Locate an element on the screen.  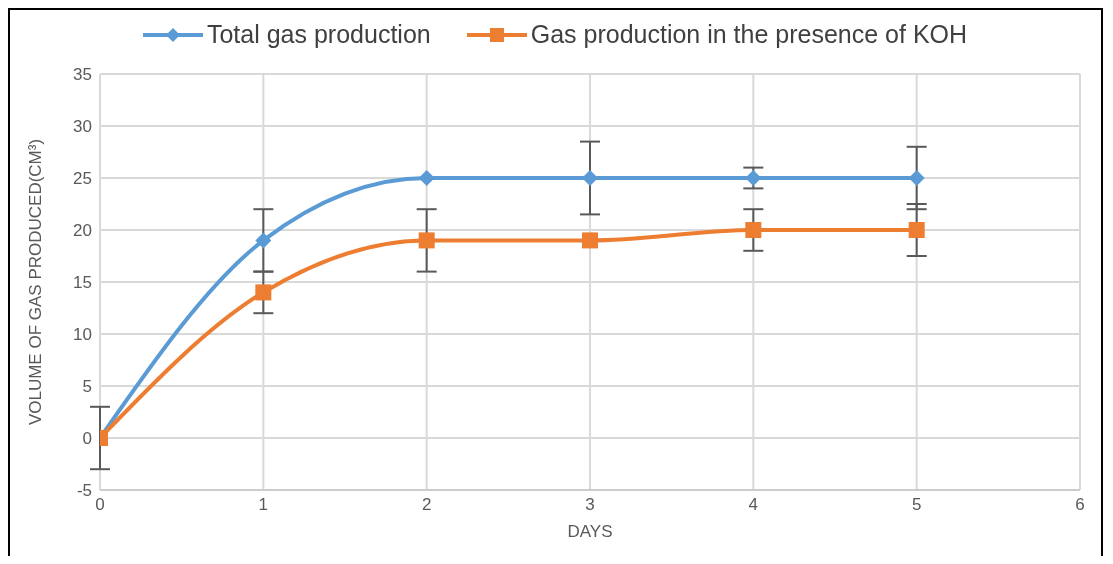
y-axis-title: VOLUME OF GAS PRODUCED(CM³) is located at coordinates (36, 282).